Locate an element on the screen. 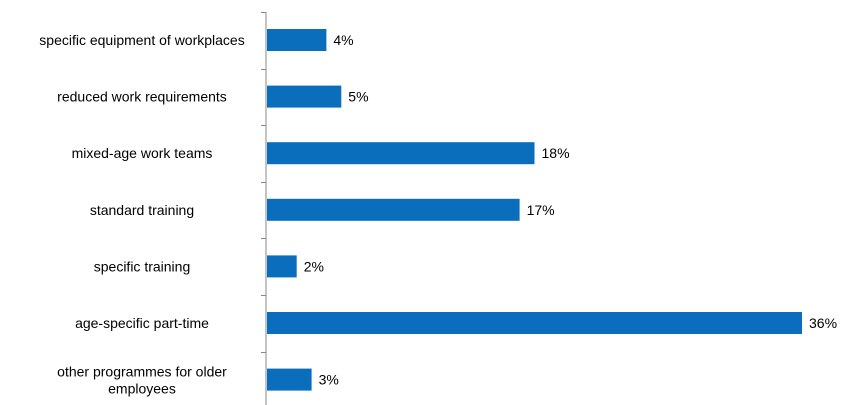  value-label: 36% is located at coordinates (823, 323).